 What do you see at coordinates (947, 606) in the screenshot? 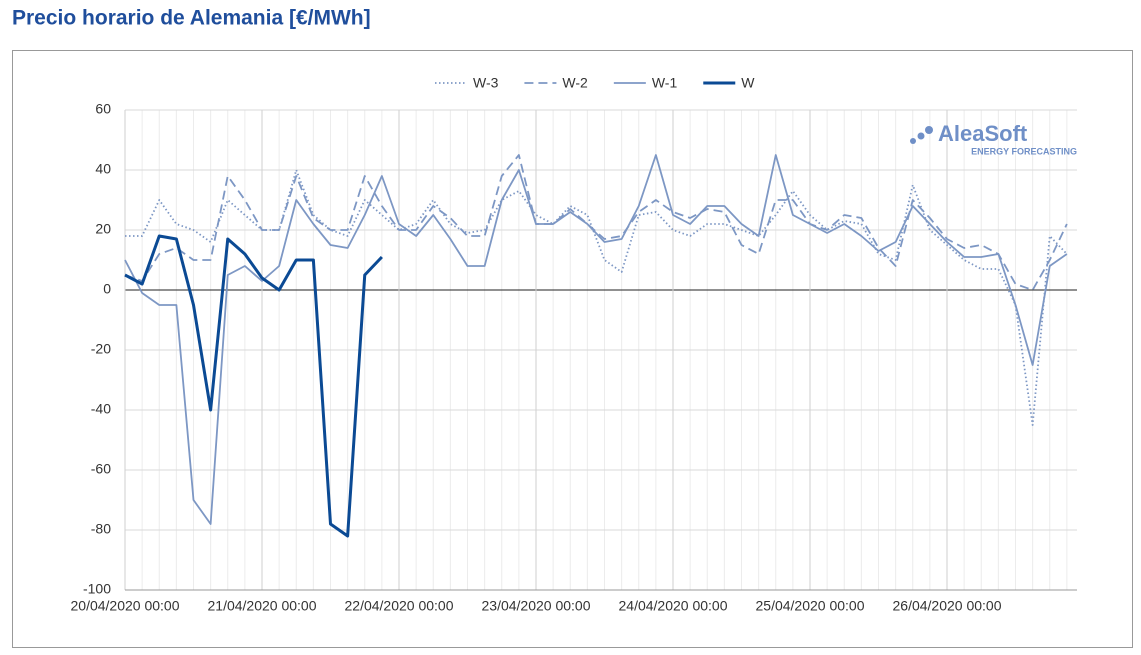
I see `x-tick-label: 26/04/2020 00:00` at bounding box center [947, 606].